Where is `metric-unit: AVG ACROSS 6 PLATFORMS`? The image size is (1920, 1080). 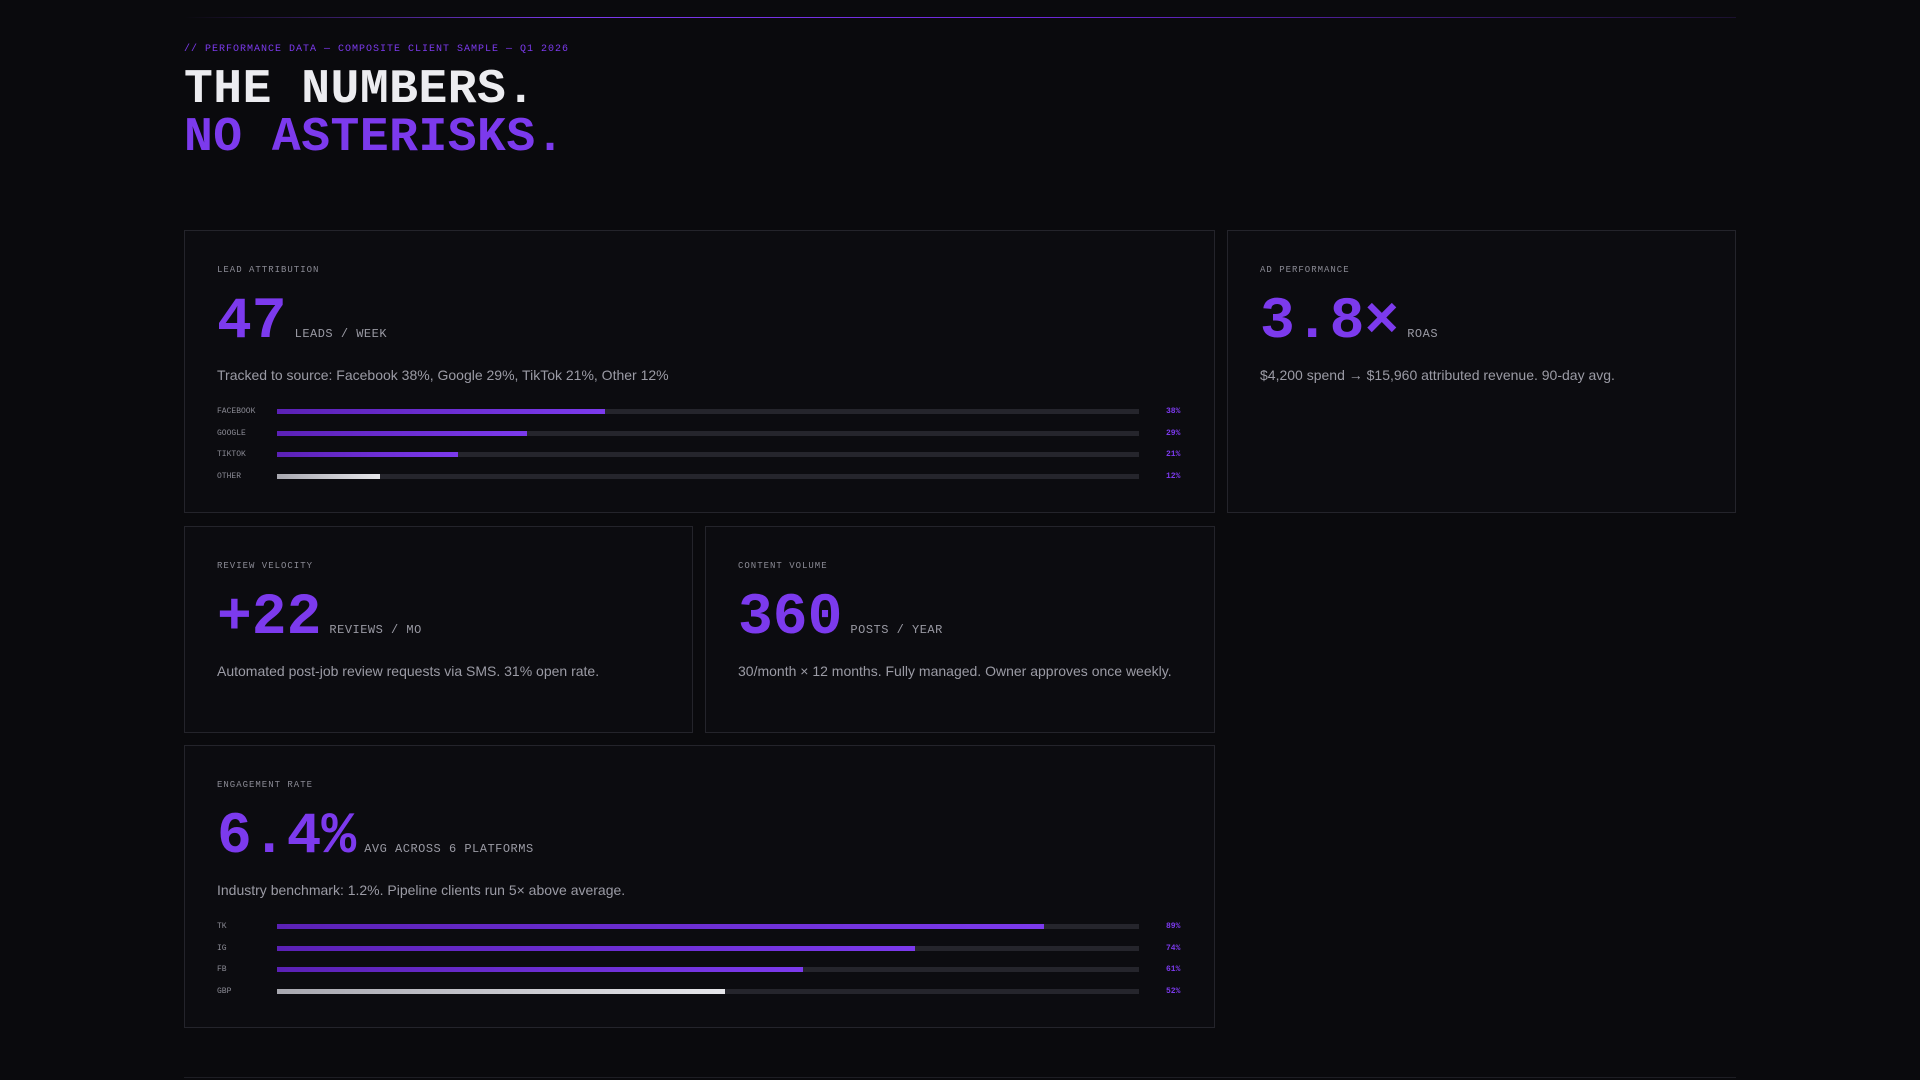
metric-unit: AVG ACROSS 6 PLATFORMS is located at coordinates (449, 849).